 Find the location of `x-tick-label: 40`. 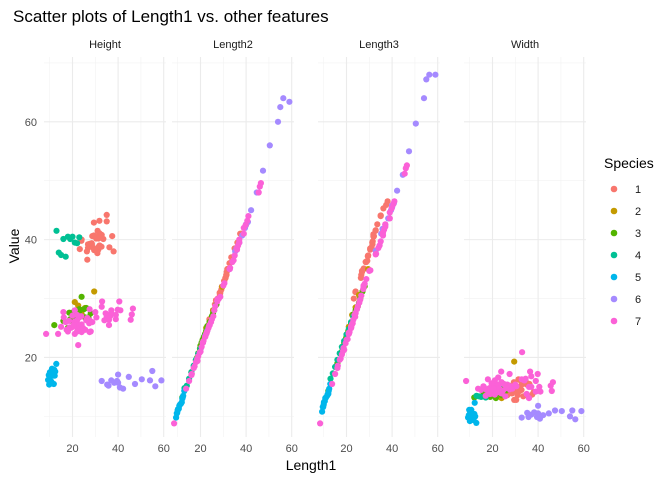

x-tick-label: 40 is located at coordinates (392, 449).